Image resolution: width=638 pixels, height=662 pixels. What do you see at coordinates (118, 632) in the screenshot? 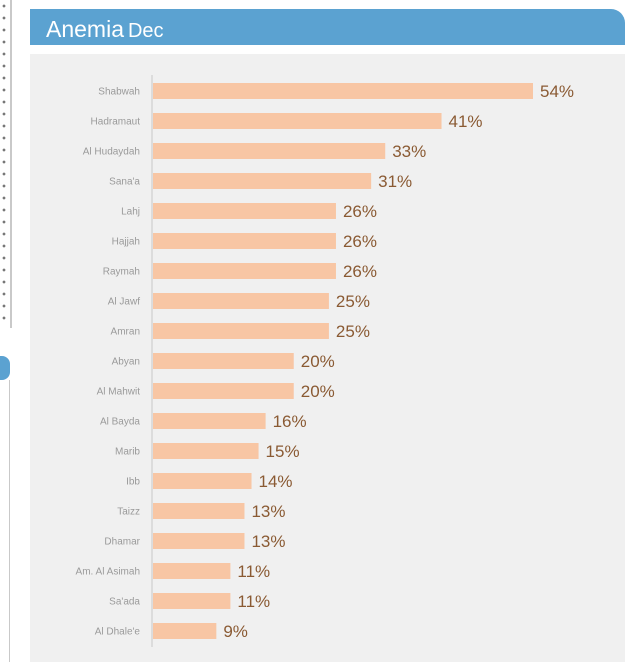
I see `category-label: Al Dhale'e` at bounding box center [118, 632].